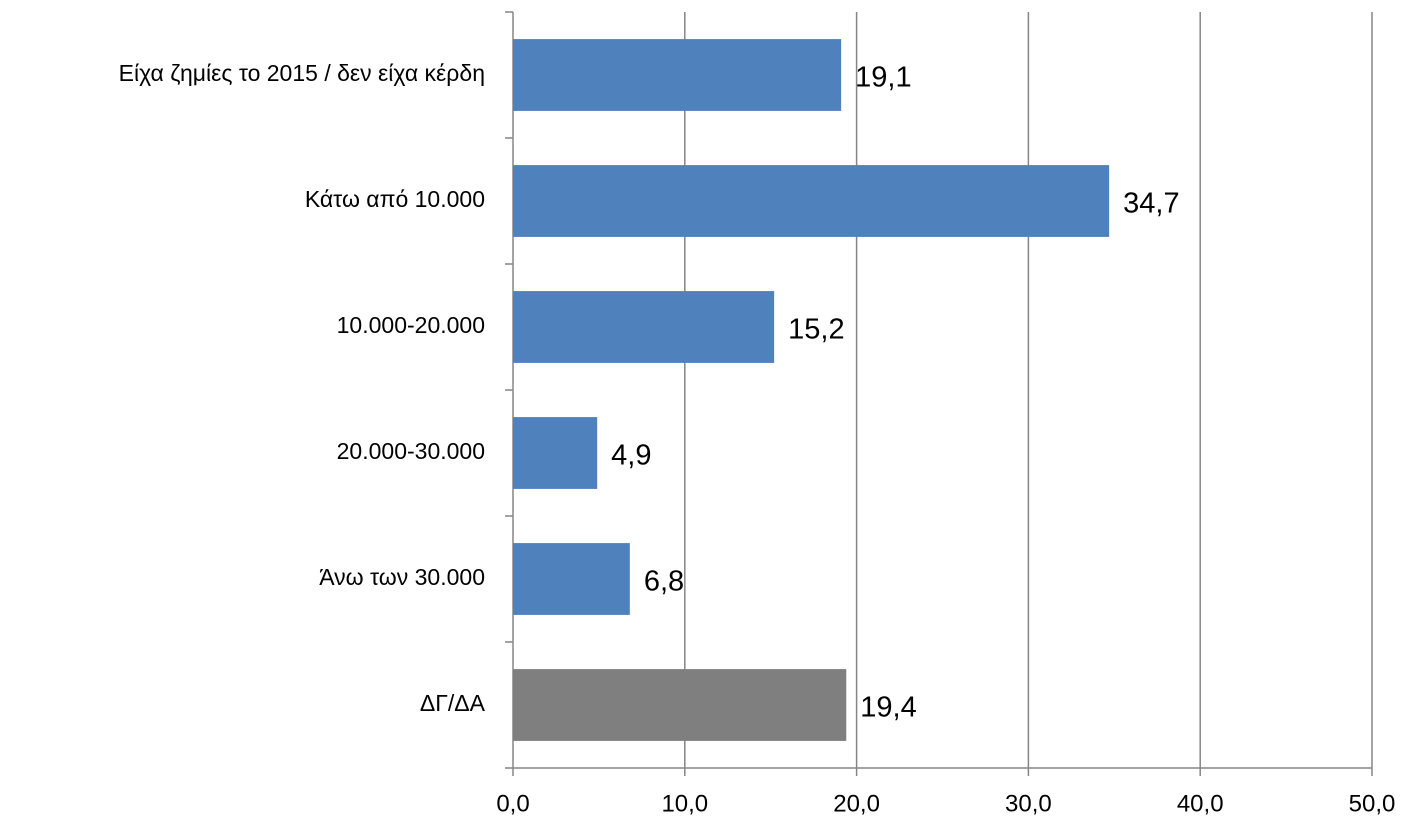  What do you see at coordinates (684, 803) in the screenshot?
I see `x-tick-label: 10,0` at bounding box center [684, 803].